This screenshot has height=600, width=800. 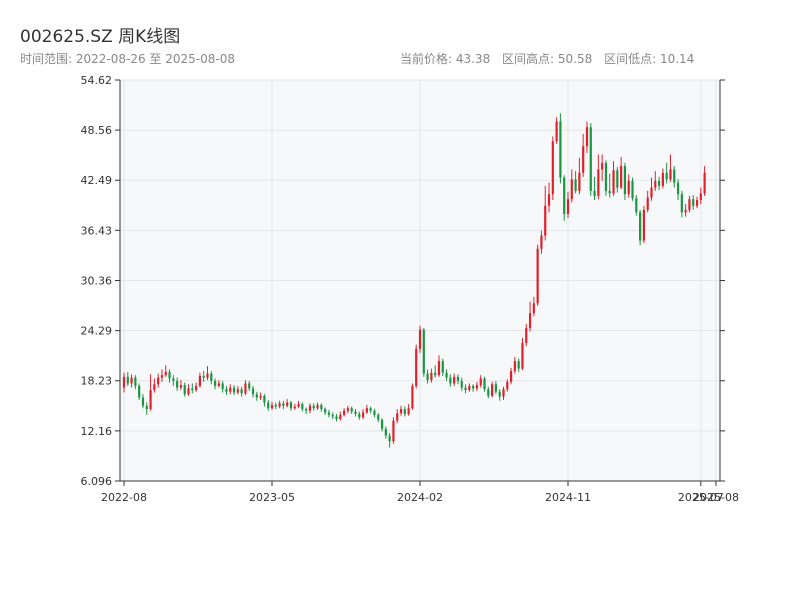 I want to click on y-tick-label: 24.29, so click(x=97, y=331).